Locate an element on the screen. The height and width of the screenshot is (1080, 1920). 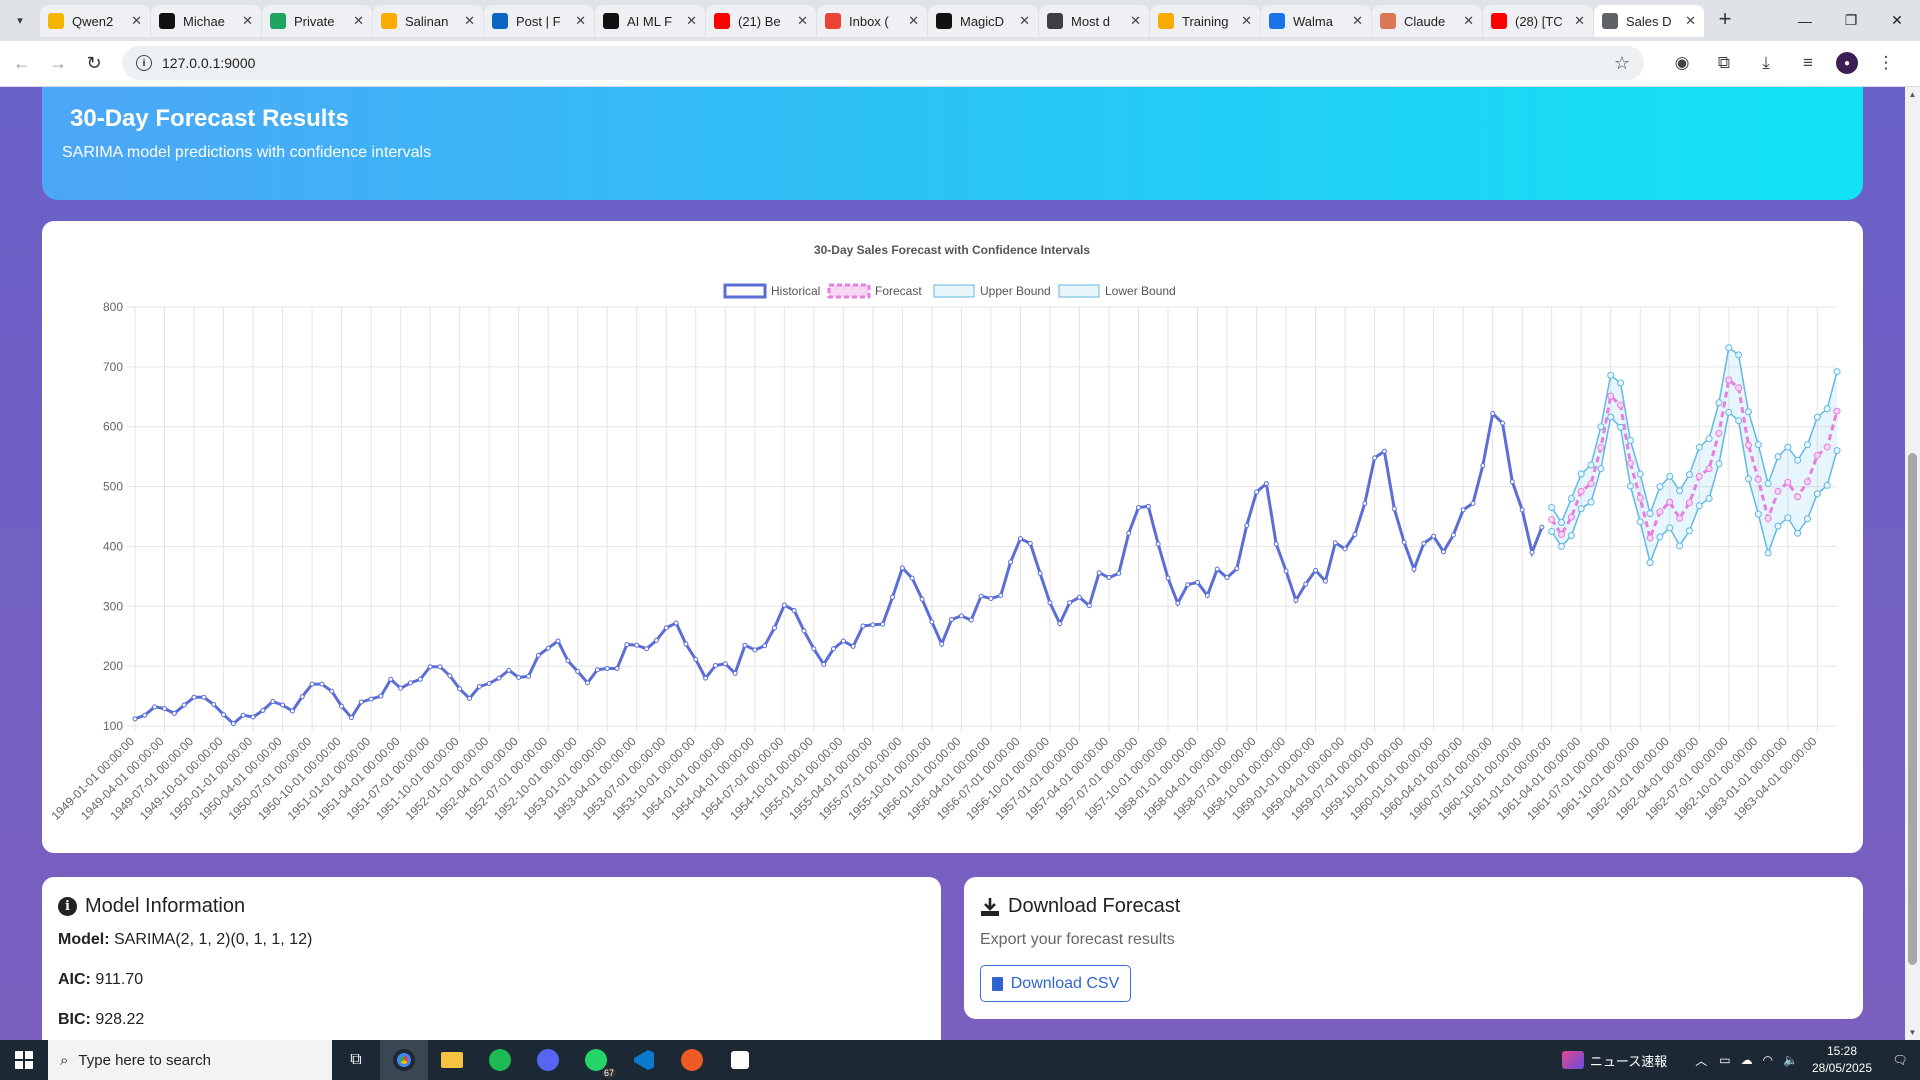
restore-icon: ❐ is located at coordinates (1851, 20).